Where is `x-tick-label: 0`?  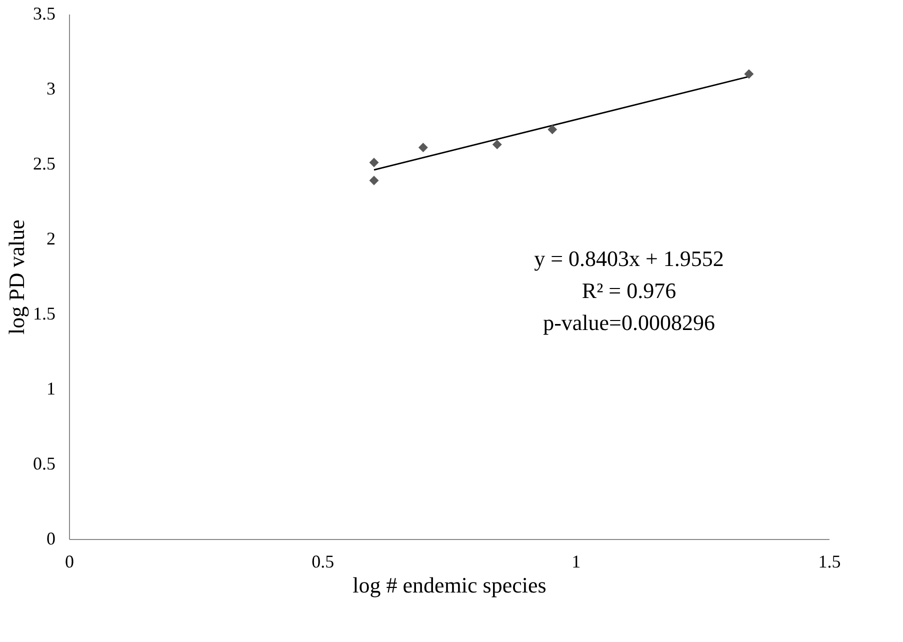 x-tick-label: 0 is located at coordinates (69, 562).